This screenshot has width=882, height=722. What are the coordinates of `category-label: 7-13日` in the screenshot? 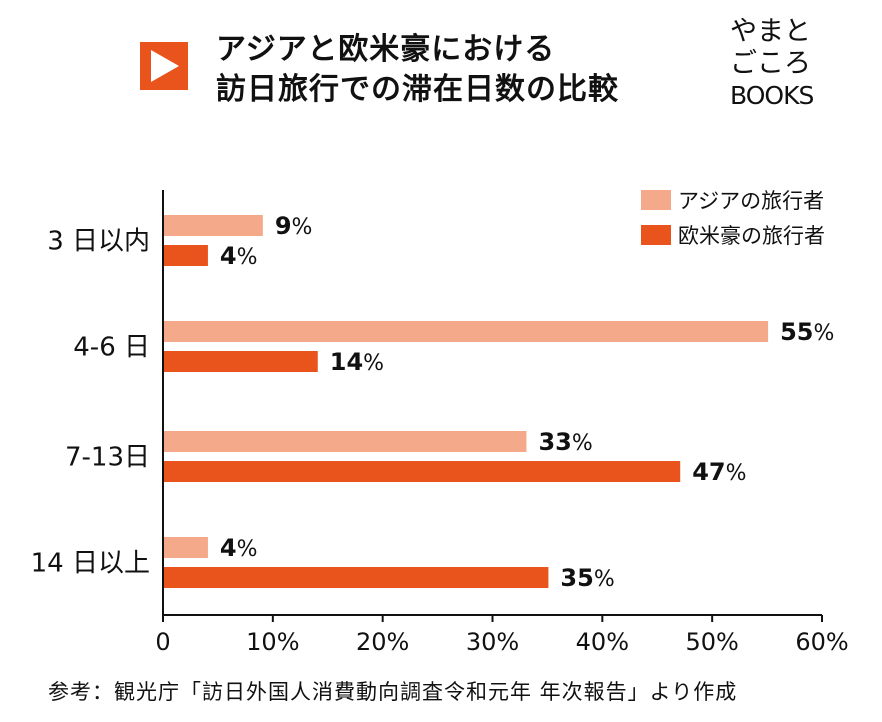 It's located at (107, 458).